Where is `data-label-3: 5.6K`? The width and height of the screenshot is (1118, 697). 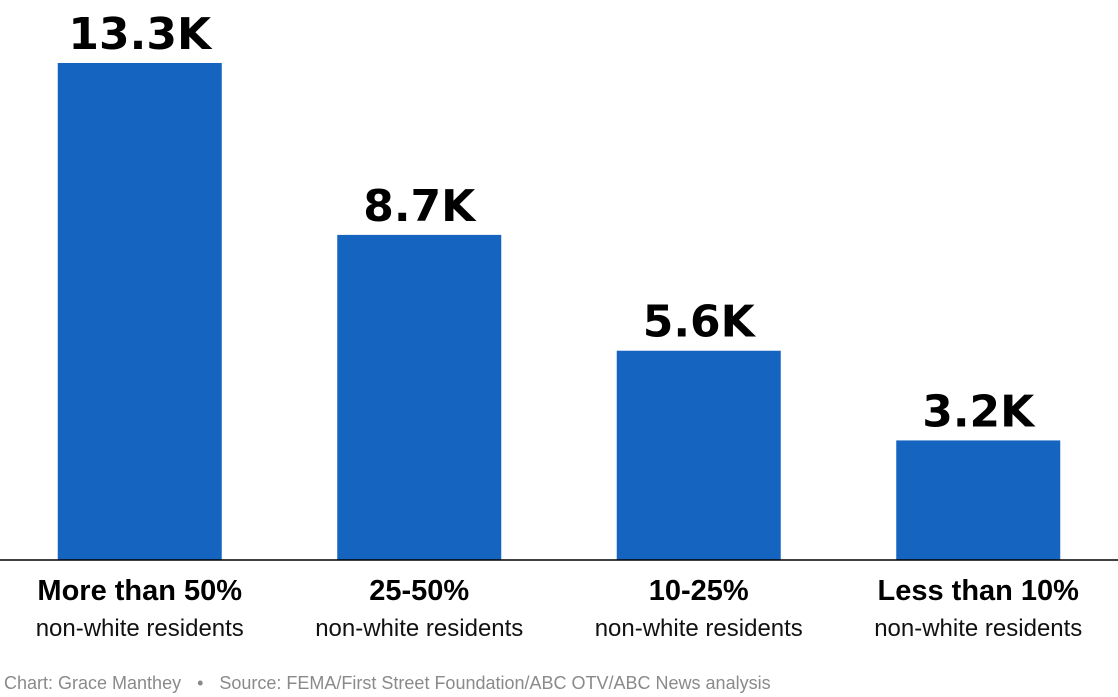 data-label-3: 5.6K is located at coordinates (700, 322).